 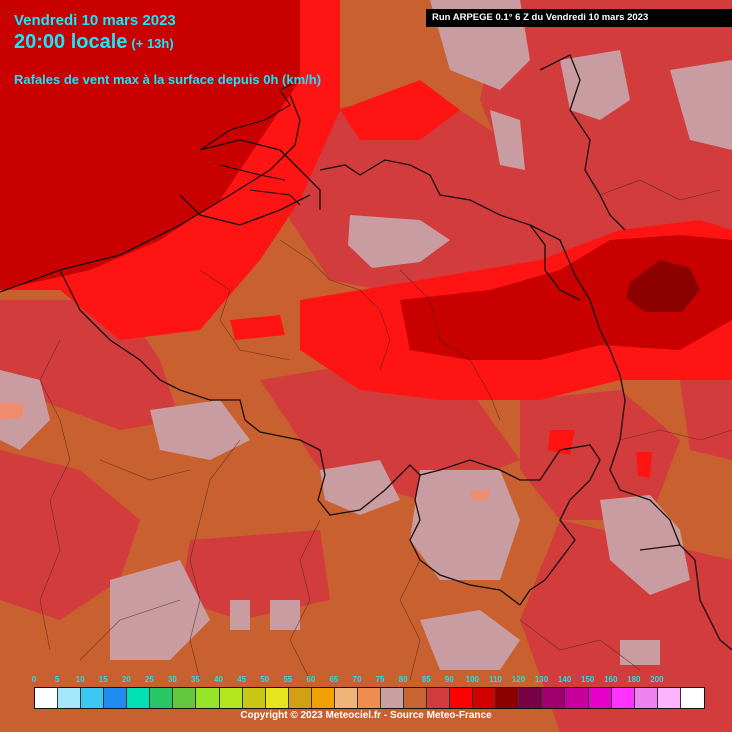 What do you see at coordinates (242, 679) in the screenshot?
I see `legend-label: 45` at bounding box center [242, 679].